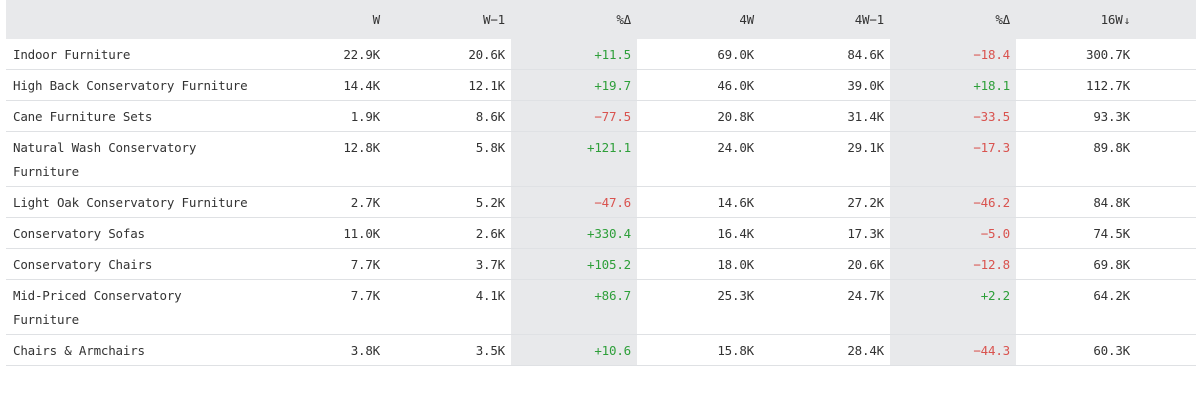  What do you see at coordinates (1076, 159) in the screenshot?
I see `cell-16w: 89.8K` at bounding box center [1076, 159].